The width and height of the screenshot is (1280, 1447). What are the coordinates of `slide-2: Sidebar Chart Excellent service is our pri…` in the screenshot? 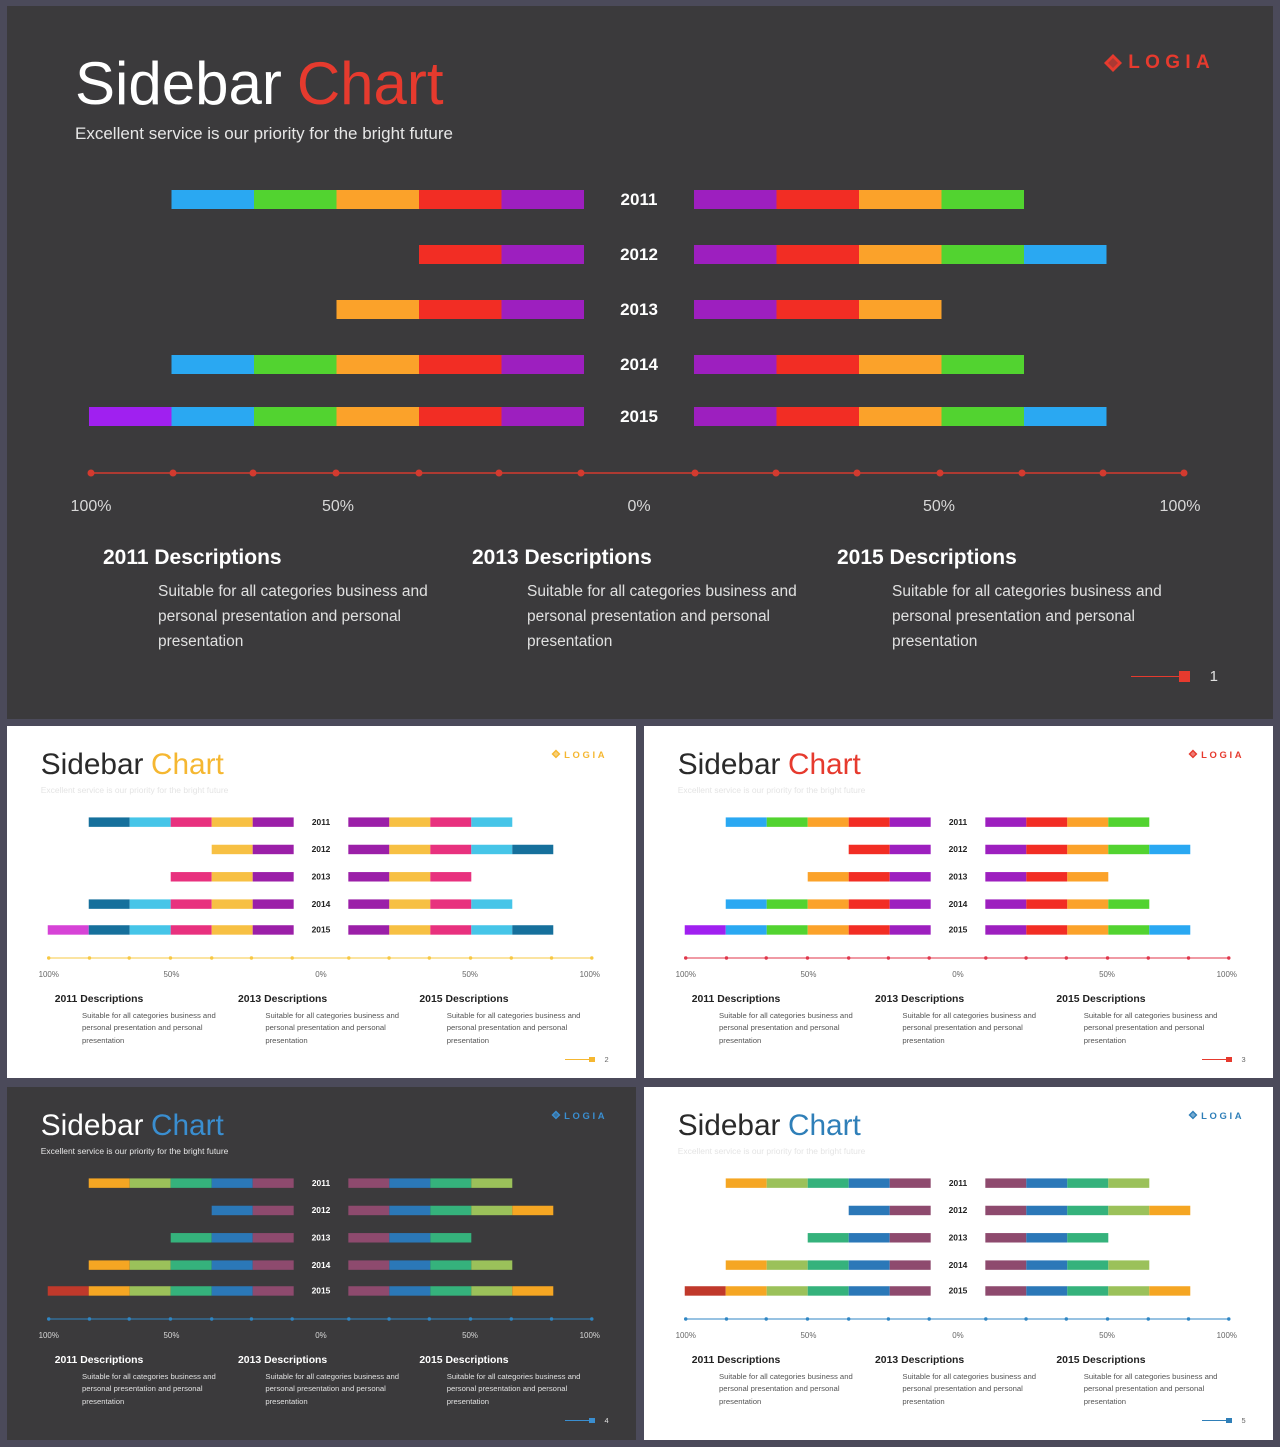 It's located at (321, 902).